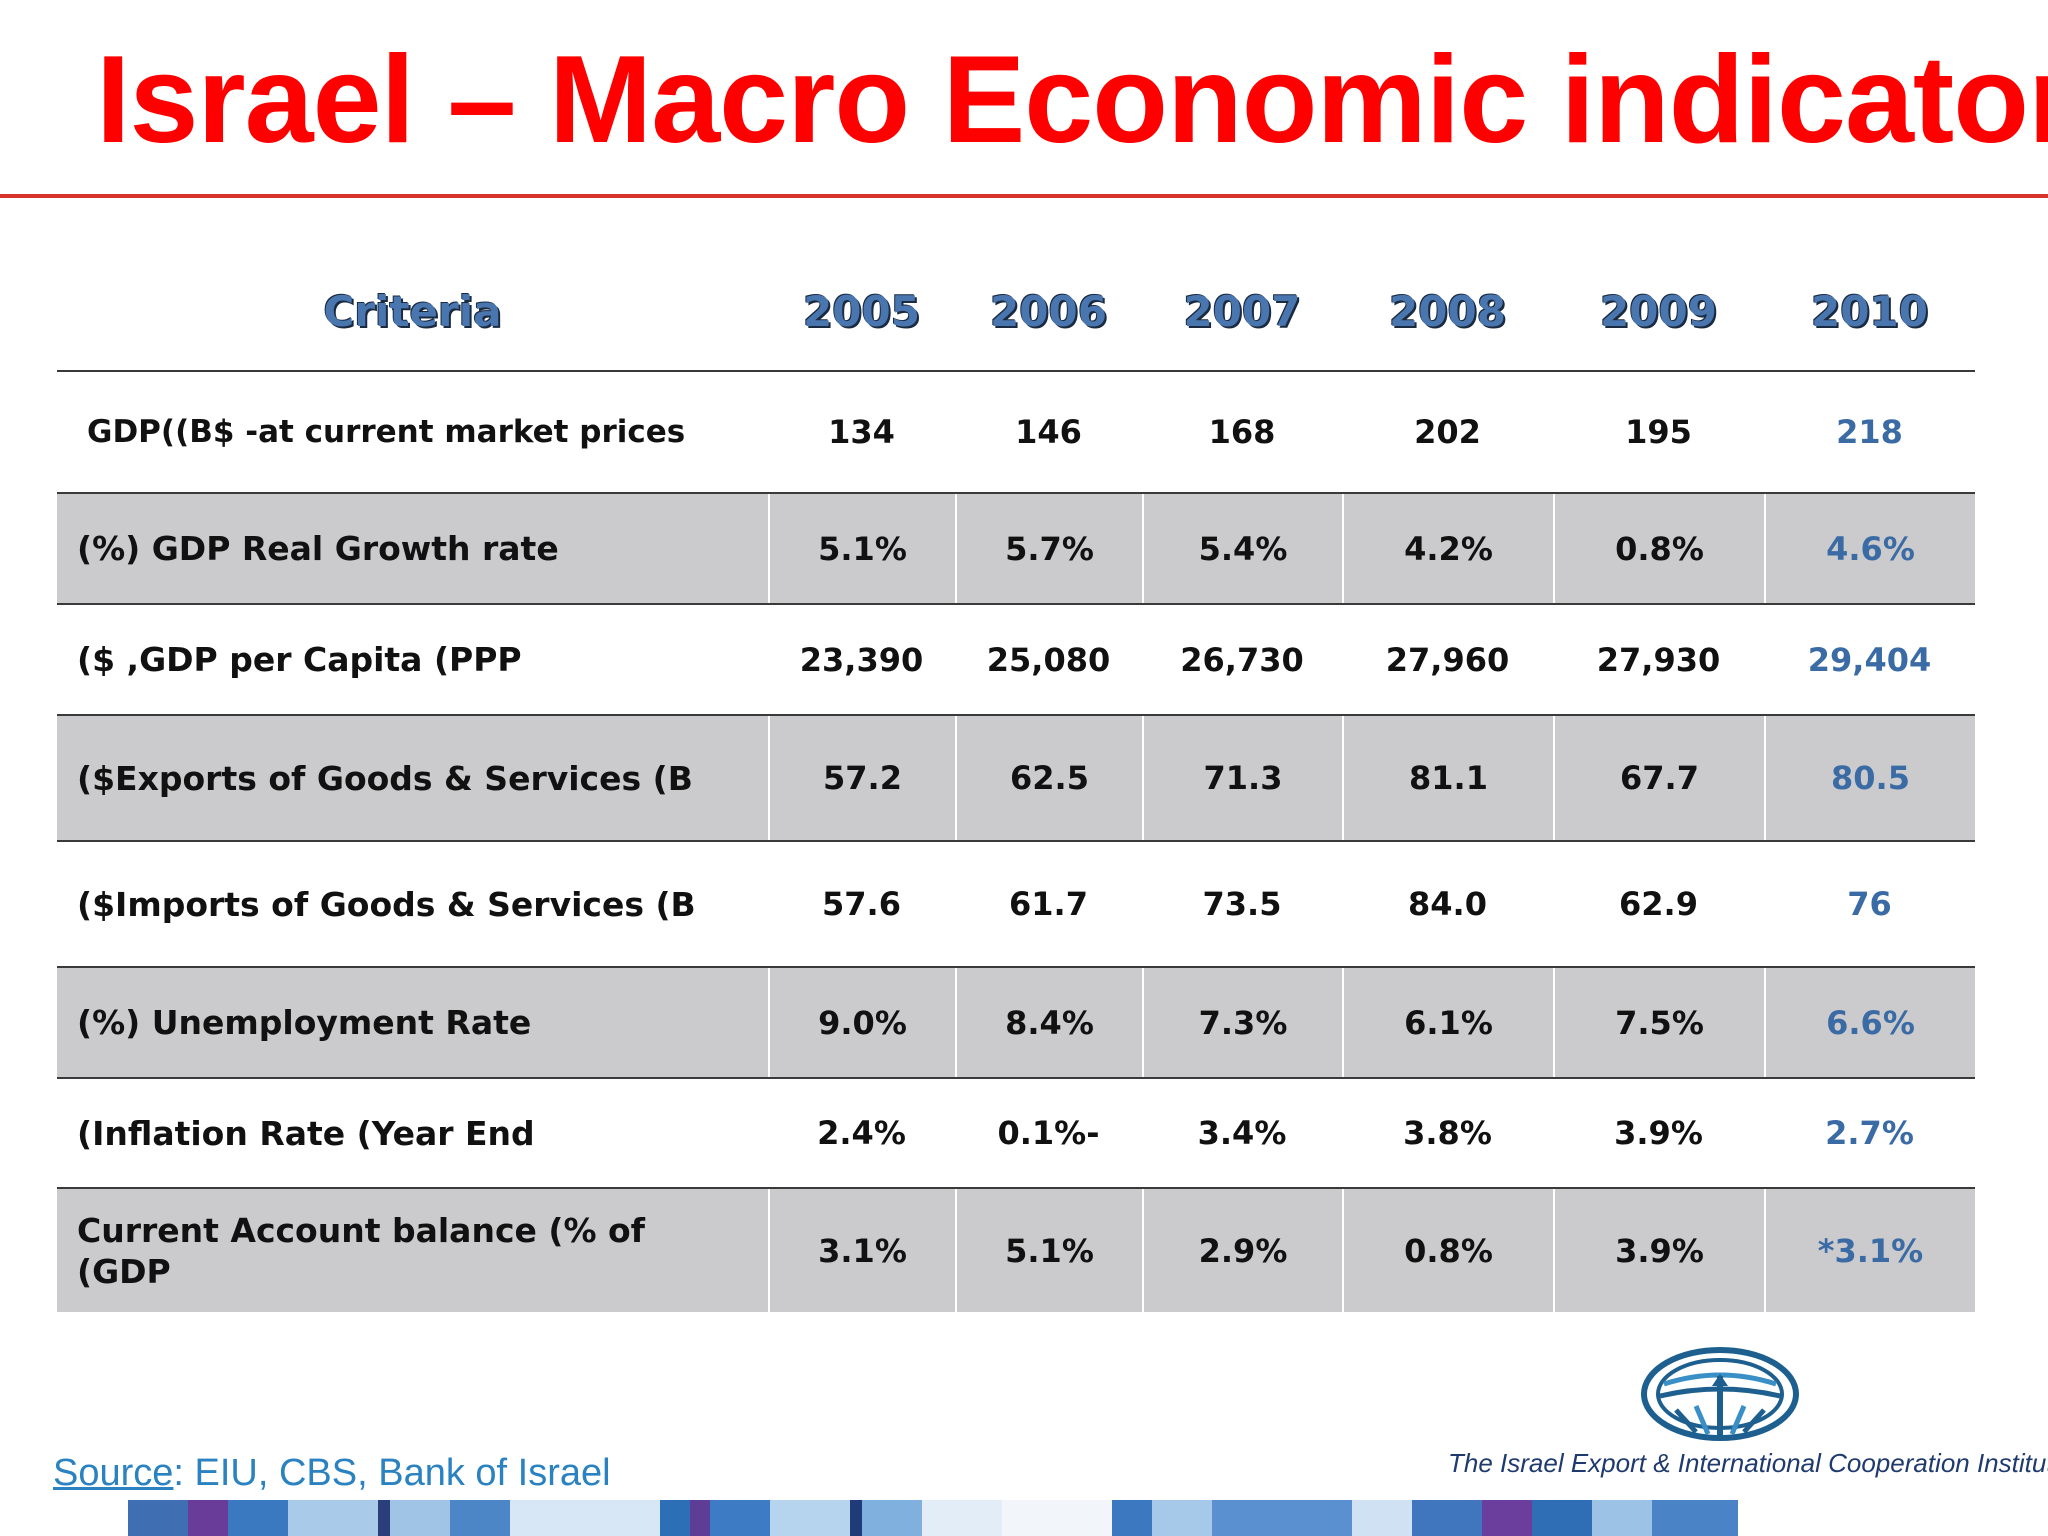  I want to click on table-cell: 80.5, so click(1869, 778).